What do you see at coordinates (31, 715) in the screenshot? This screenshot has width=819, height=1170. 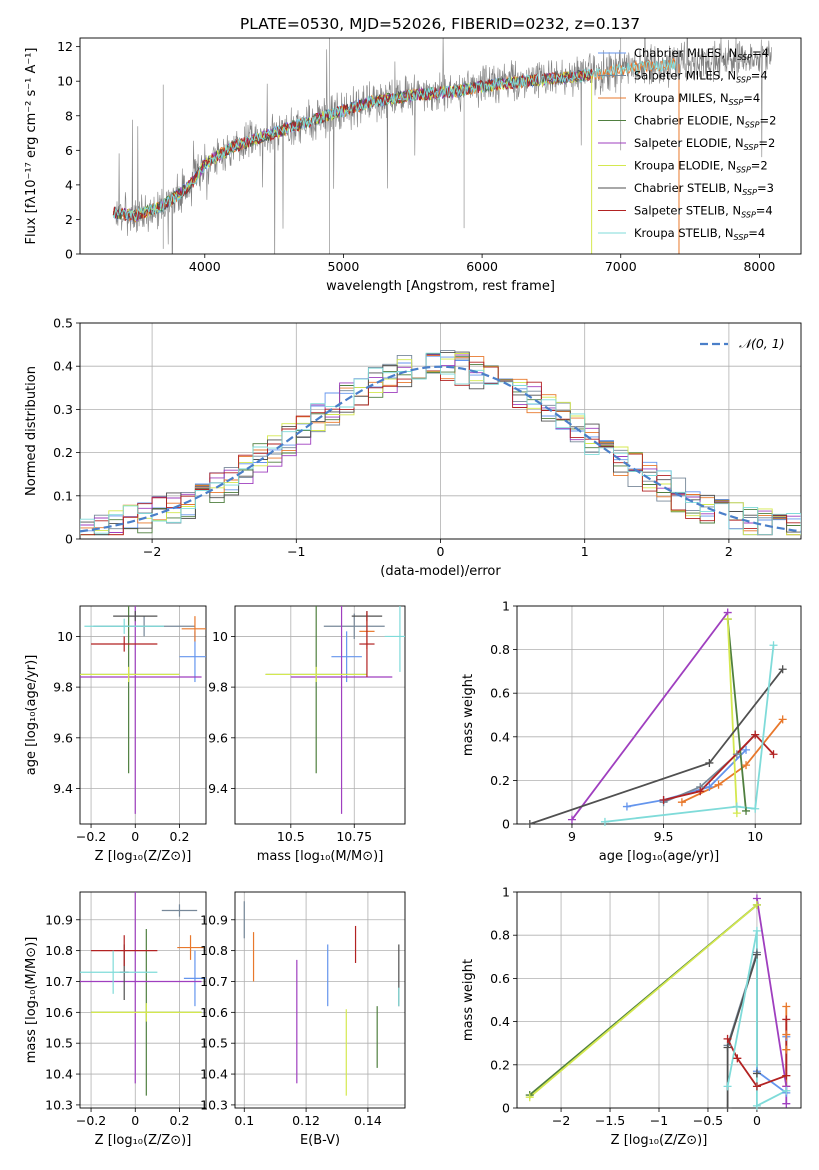 I see `y-axis-label: age [log₁₀(age/yr)]` at bounding box center [31, 715].